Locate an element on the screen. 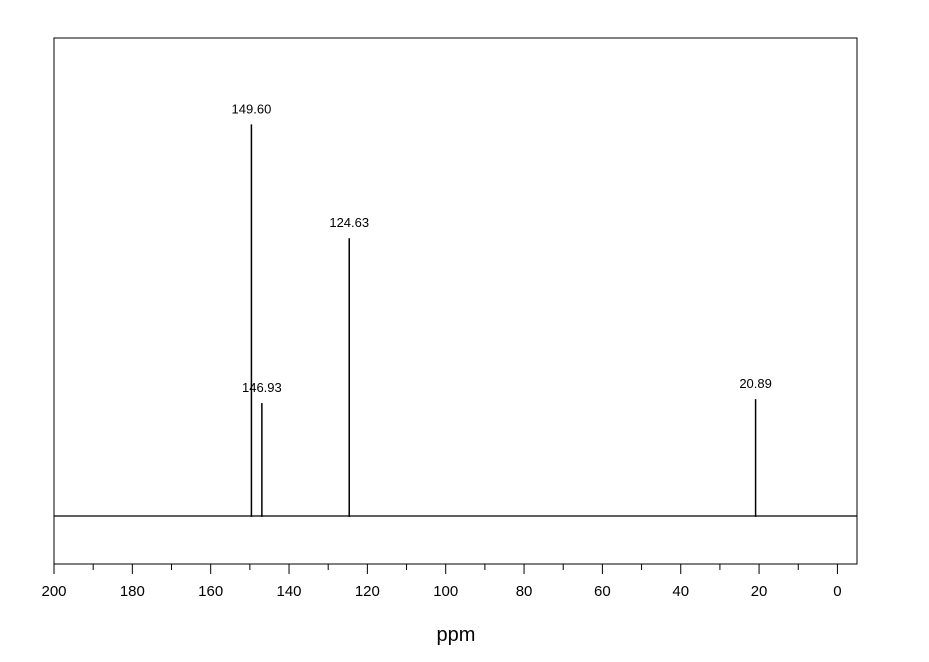  peak-label: 146.93 is located at coordinates (262, 387).